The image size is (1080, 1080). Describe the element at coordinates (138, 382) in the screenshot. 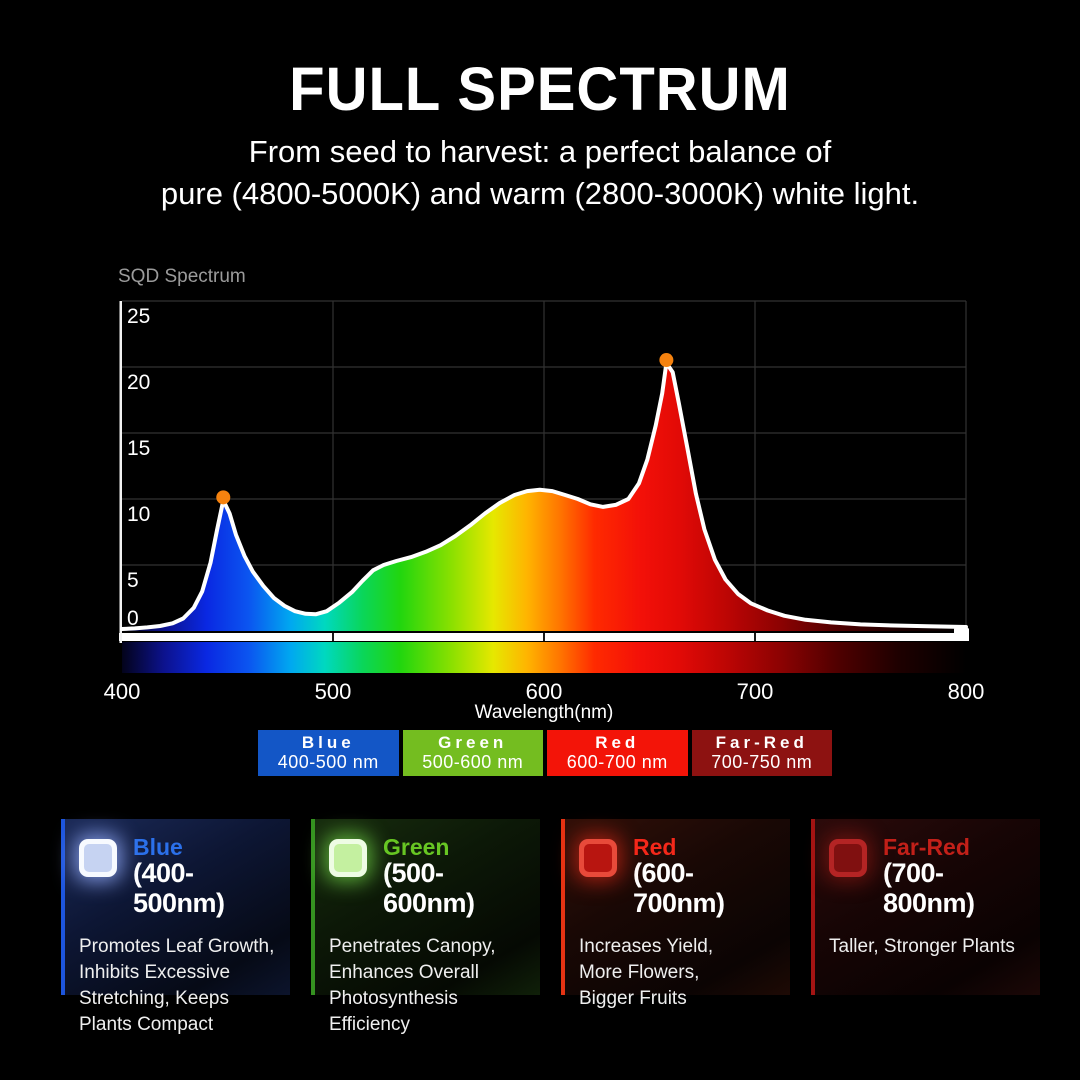

I see `y-tick-label: 20` at that location.